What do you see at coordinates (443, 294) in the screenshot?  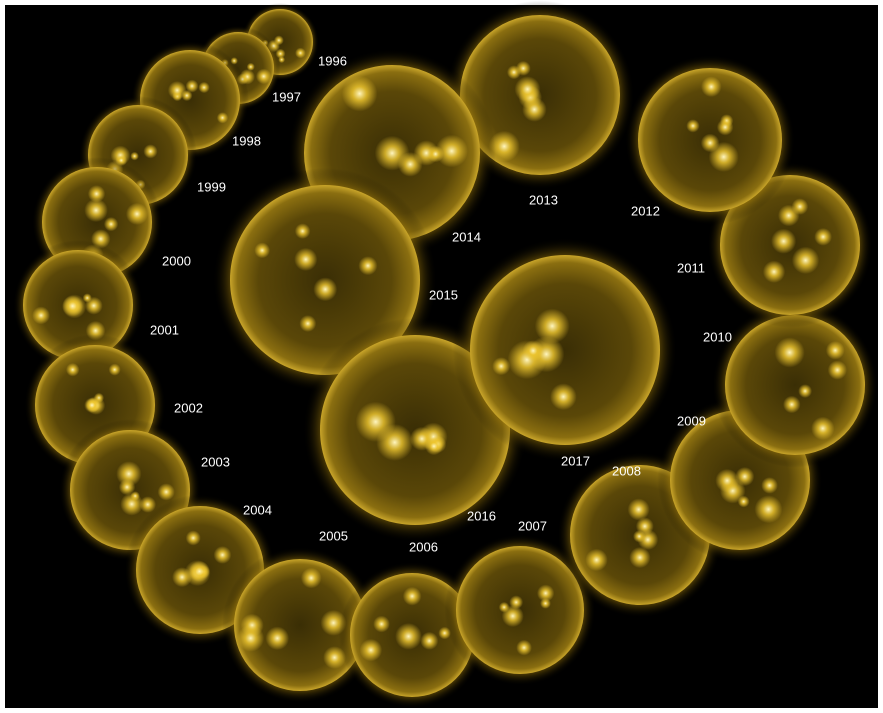 I see `year-label: 2015` at bounding box center [443, 294].